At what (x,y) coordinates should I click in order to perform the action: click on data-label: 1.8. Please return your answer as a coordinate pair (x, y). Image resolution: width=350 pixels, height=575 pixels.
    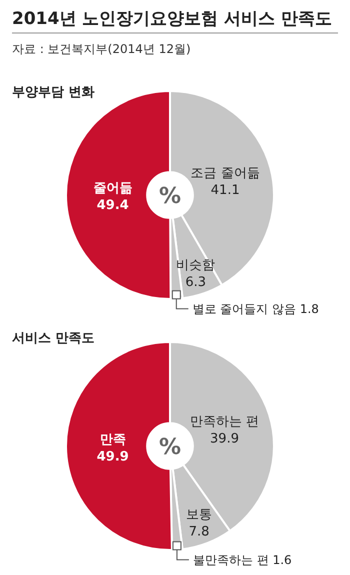
    Looking at the image, I should click on (309, 309).